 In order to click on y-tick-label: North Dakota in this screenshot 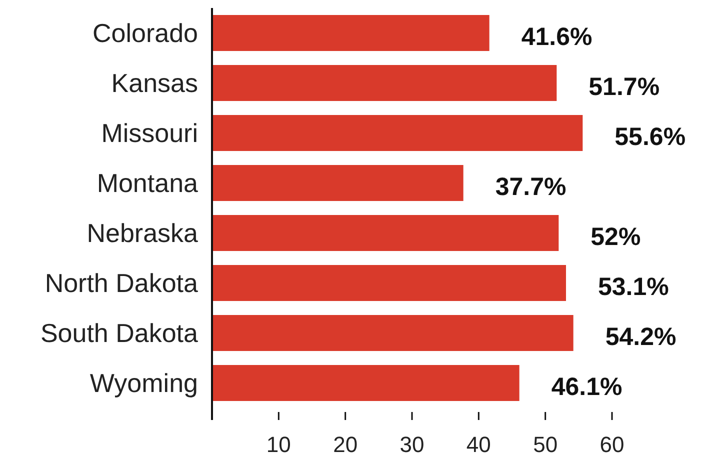, I will do `click(121, 283)`.